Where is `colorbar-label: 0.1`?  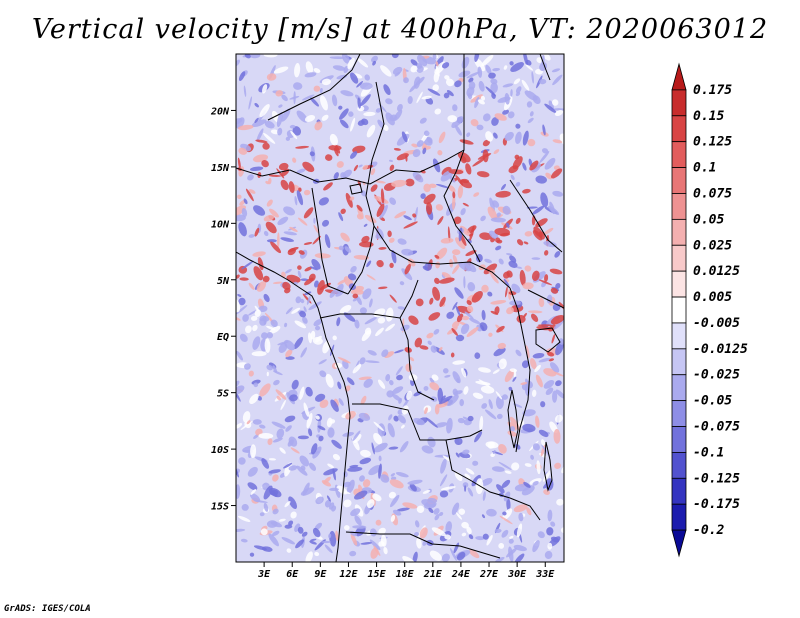 colorbar-label: 0.1 is located at coordinates (704, 168).